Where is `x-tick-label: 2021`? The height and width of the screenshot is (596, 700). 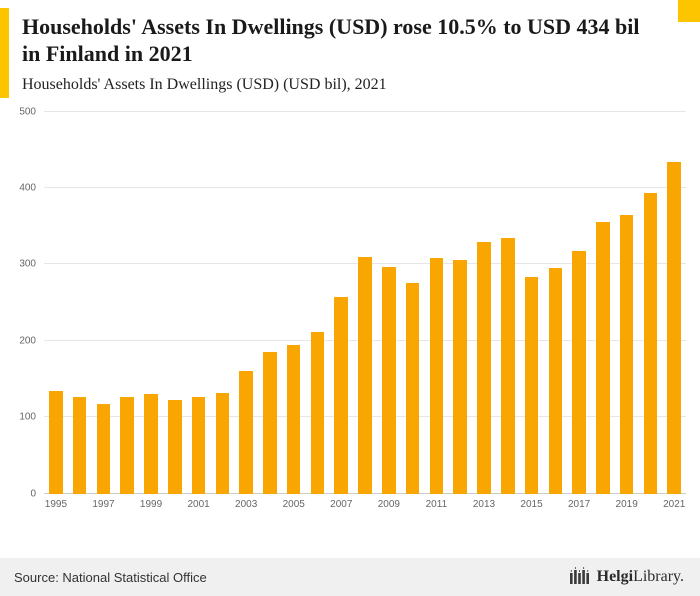 x-tick-label: 2021 is located at coordinates (674, 504).